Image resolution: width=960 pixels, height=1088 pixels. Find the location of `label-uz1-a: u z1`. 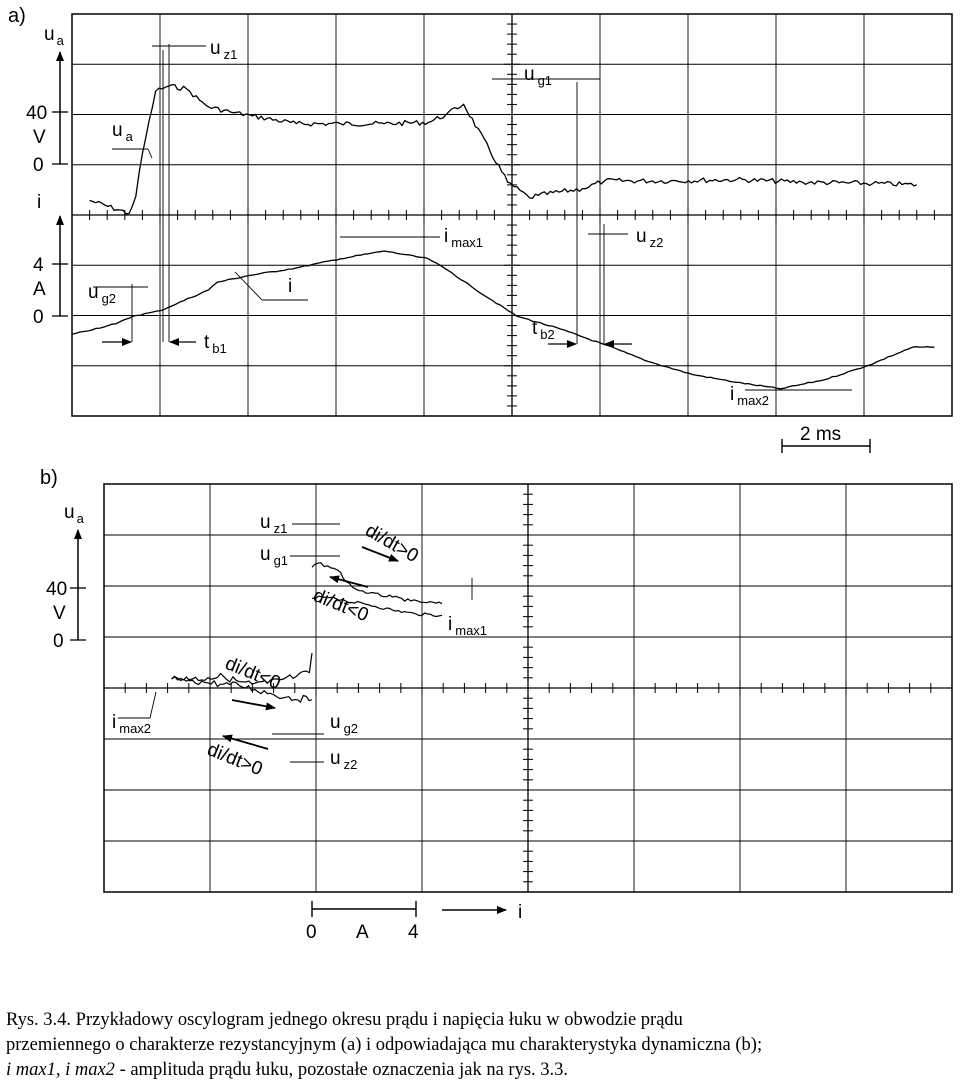

label-uz1-a: u z1 is located at coordinates (223, 50).